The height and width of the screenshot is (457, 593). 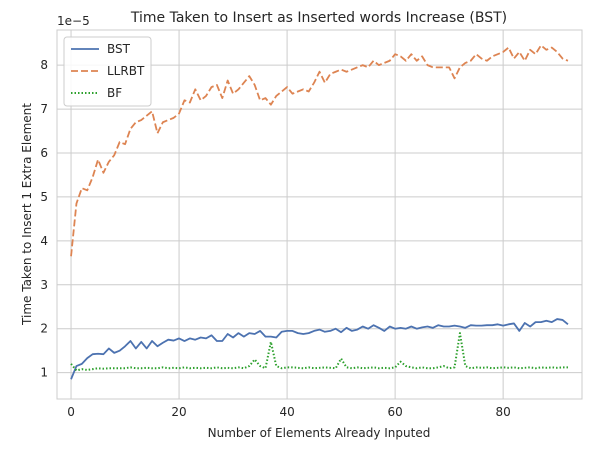 I want to click on x-axis-label: Number of Elements Already Inputed, so click(x=319, y=433).